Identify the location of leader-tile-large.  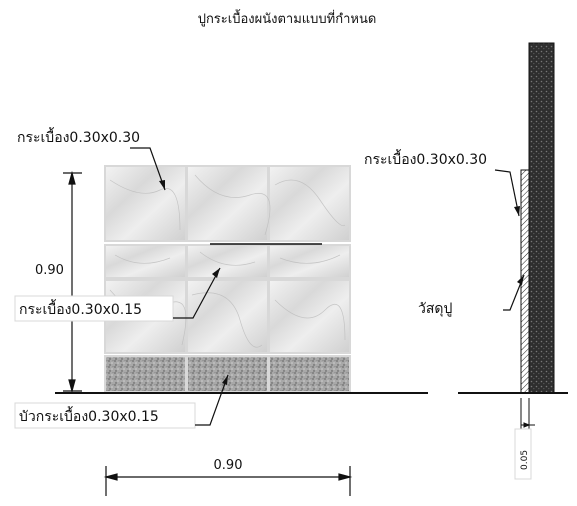
(148, 169).